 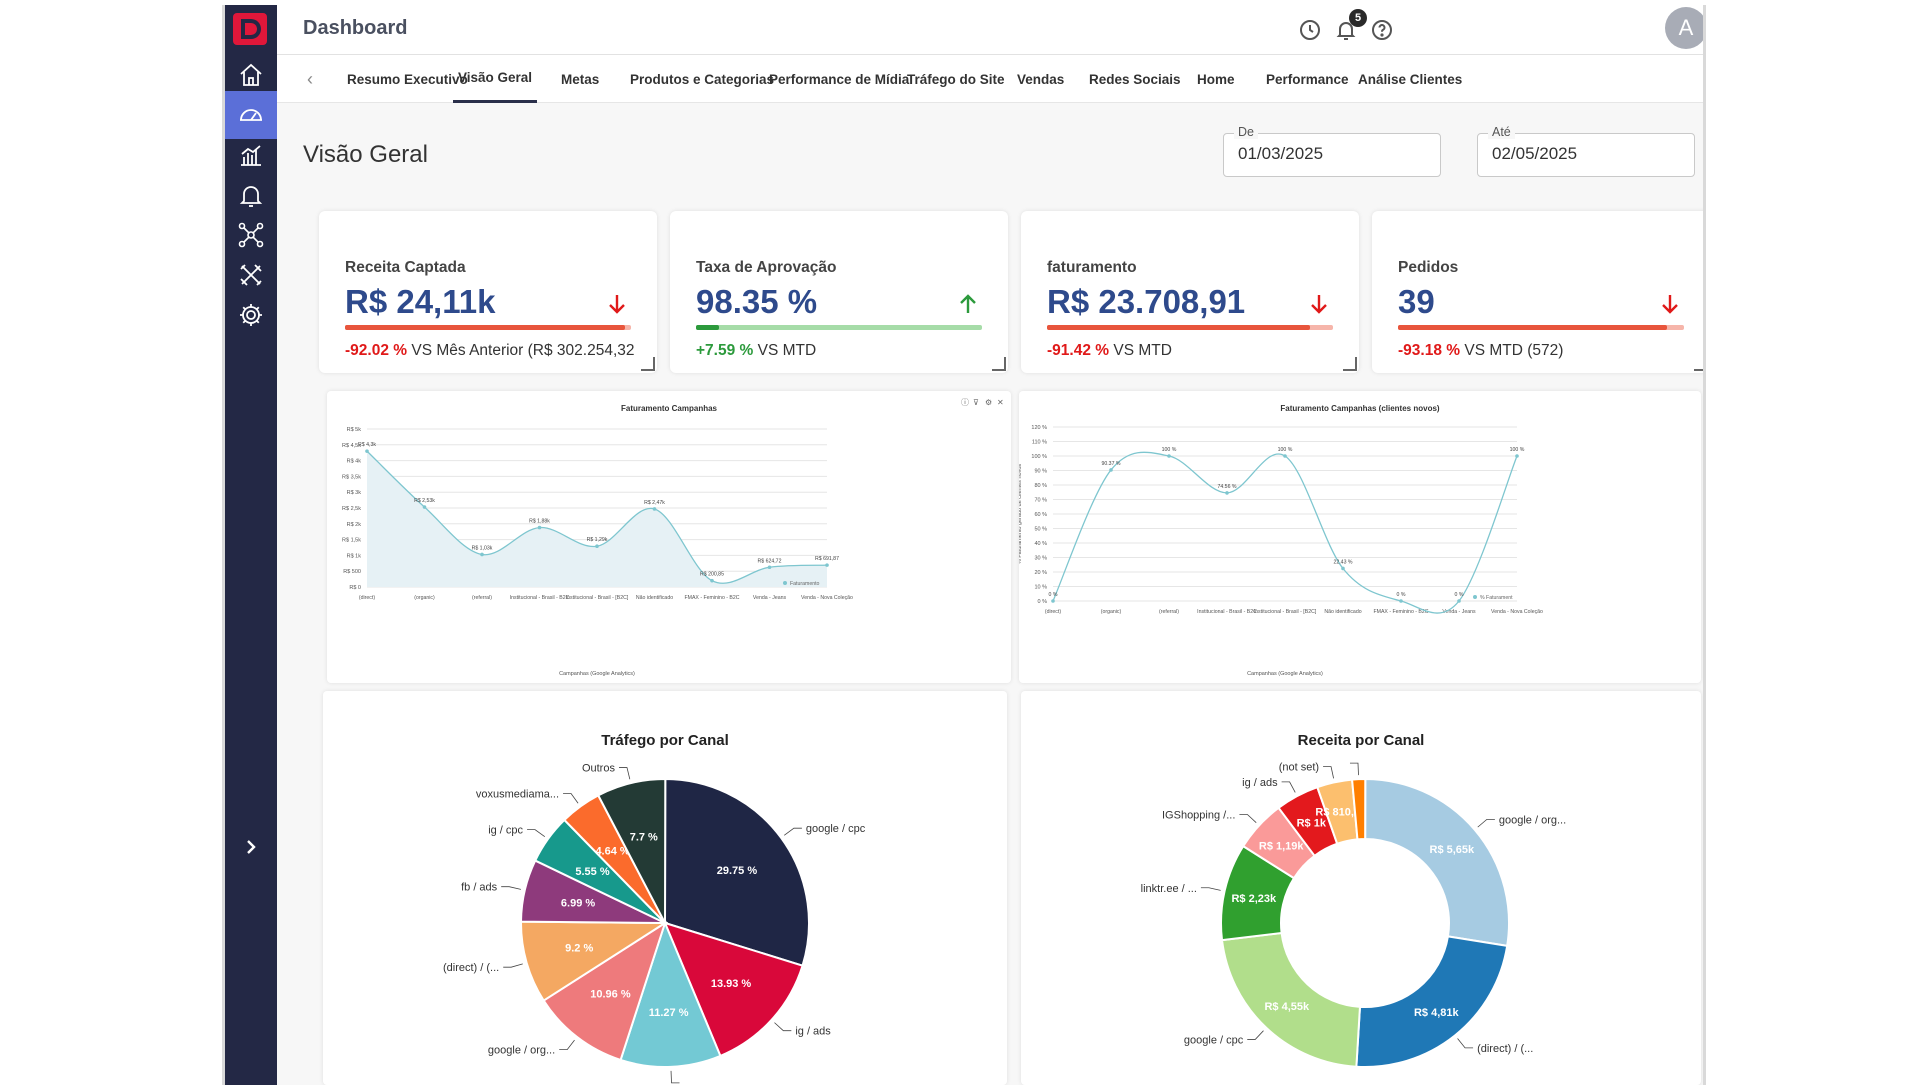 I want to click on filter-icon: ⊽, so click(x=976, y=402).